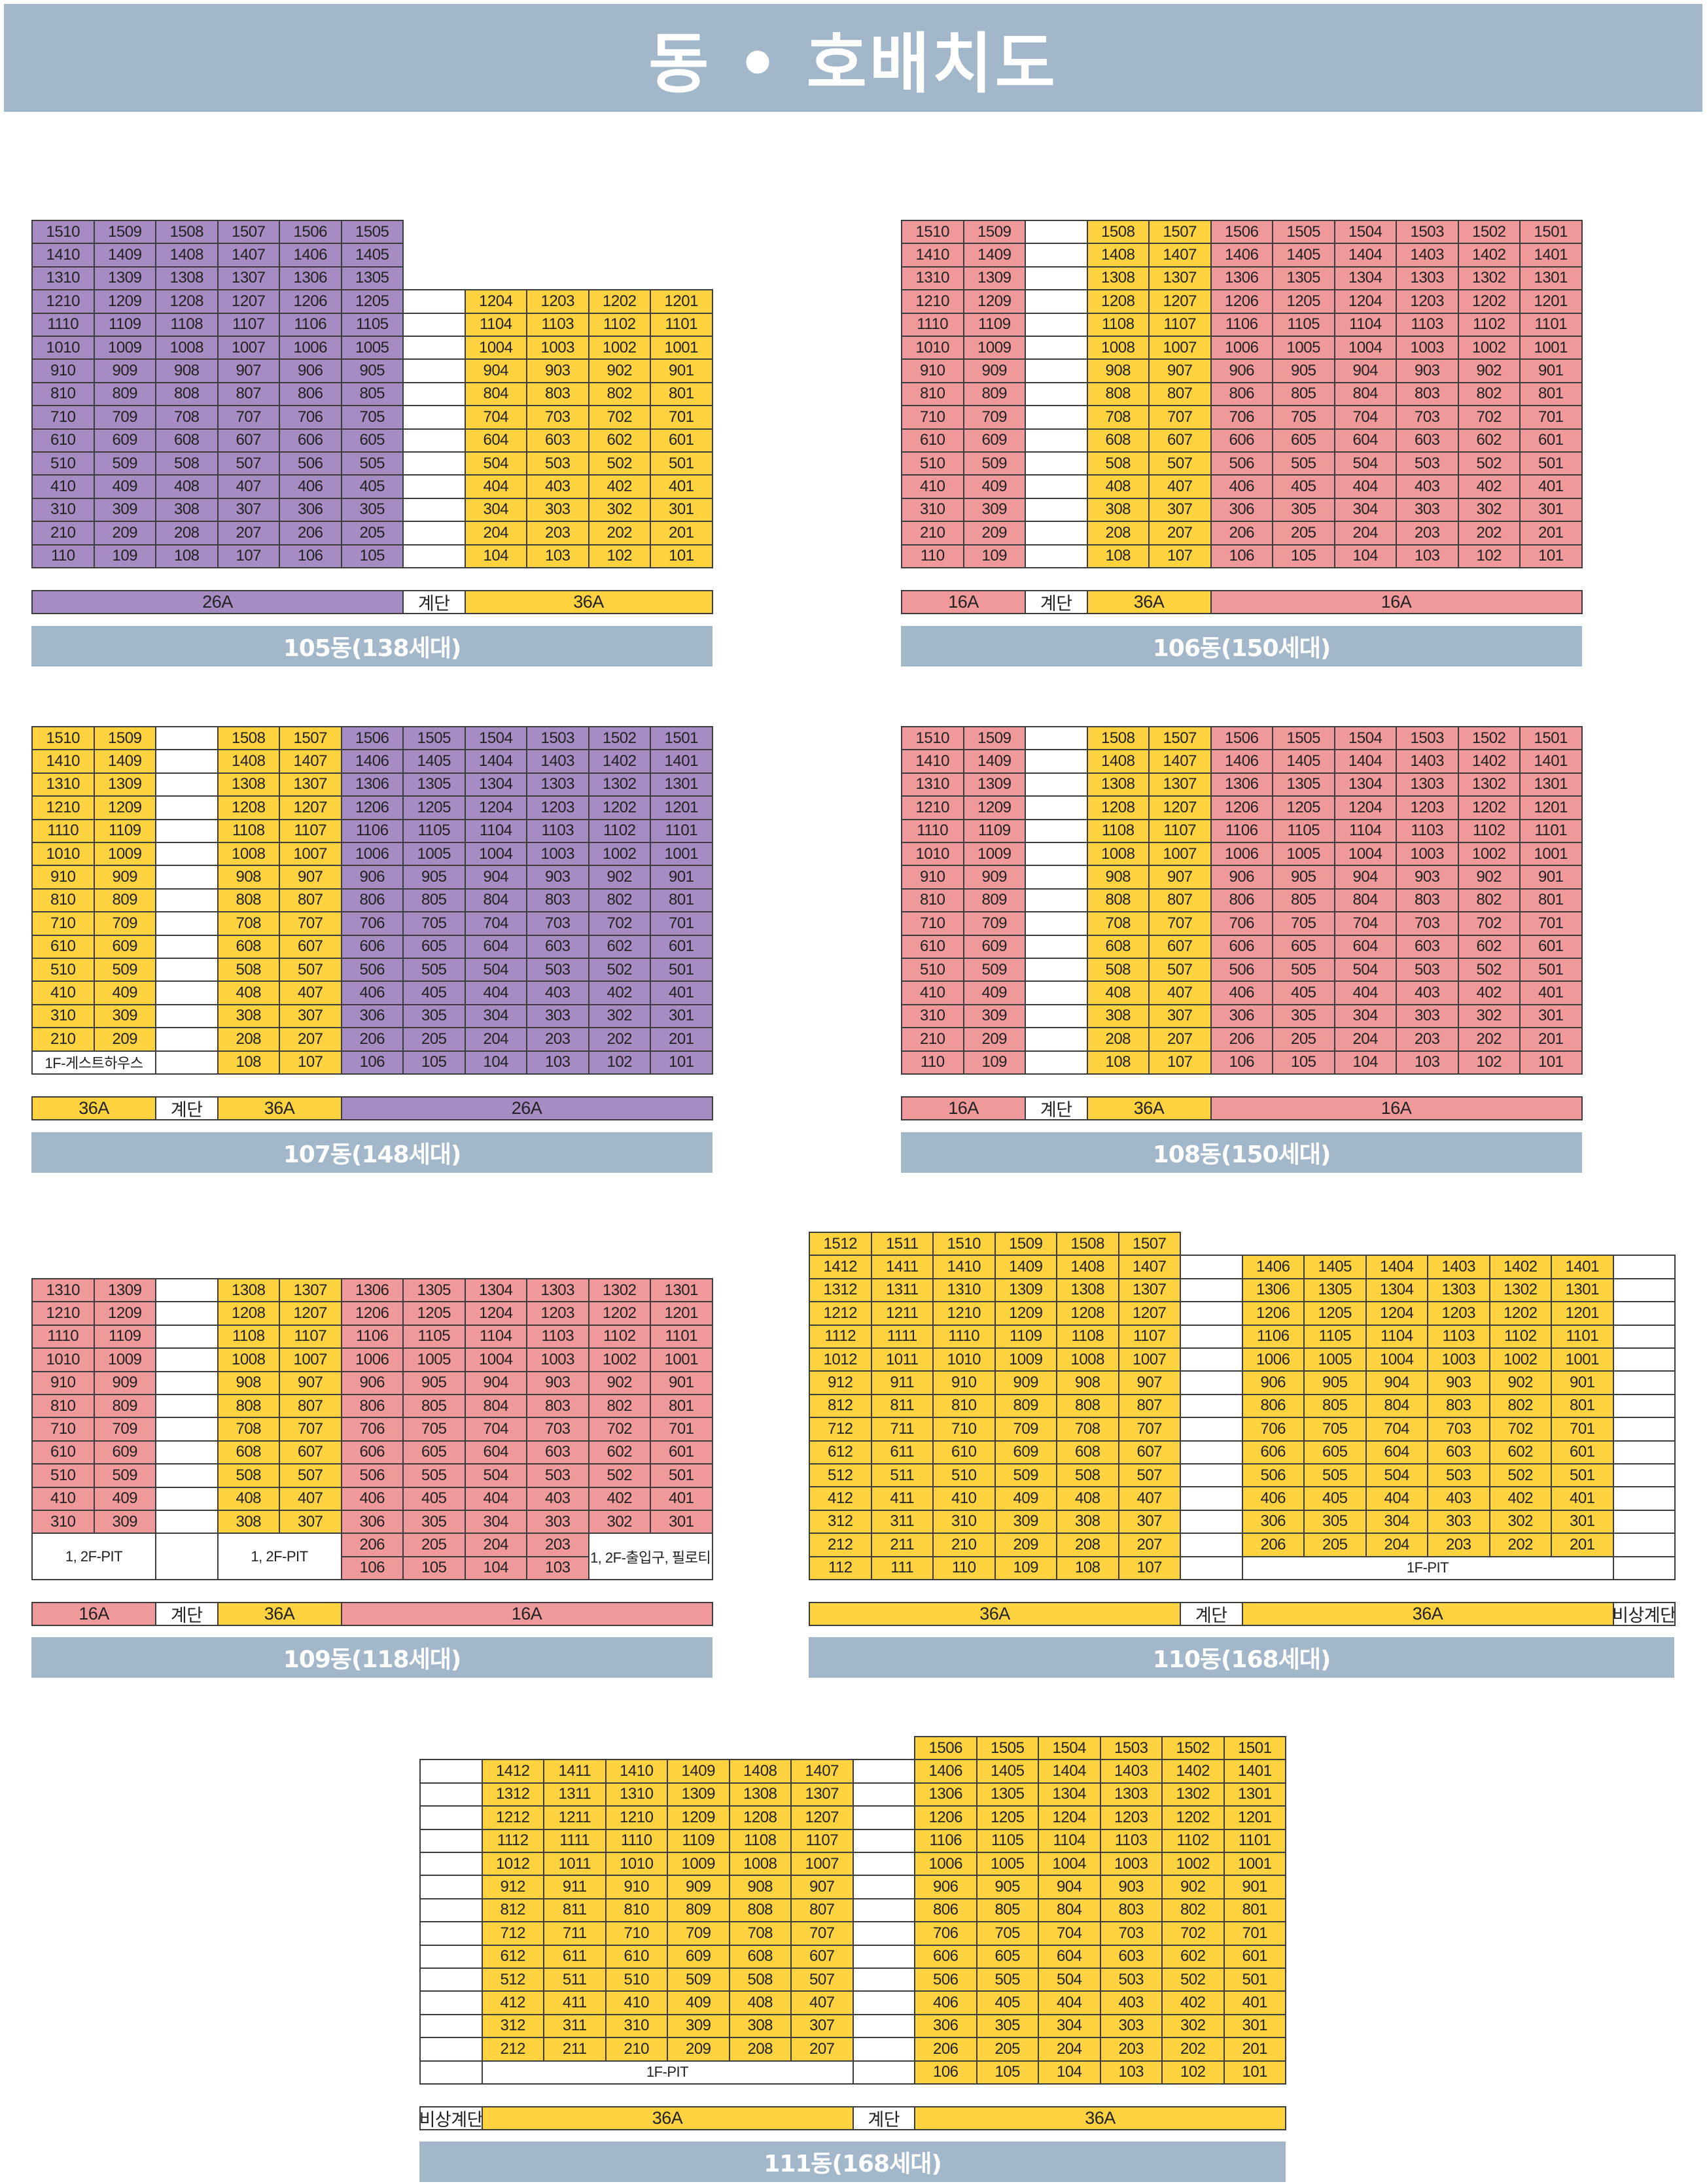 Image resolution: width=1707 pixels, height=2184 pixels. I want to click on unit-cell: 1508, so click(248, 738).